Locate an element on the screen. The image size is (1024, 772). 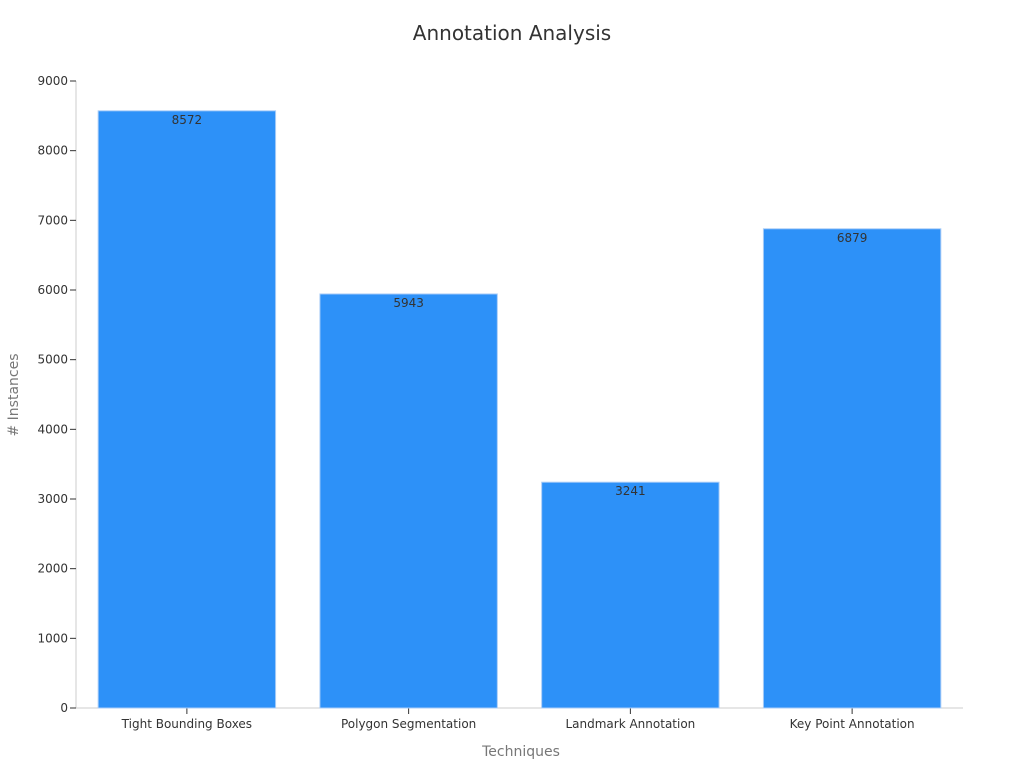
data-label: 8572 is located at coordinates (187, 120).